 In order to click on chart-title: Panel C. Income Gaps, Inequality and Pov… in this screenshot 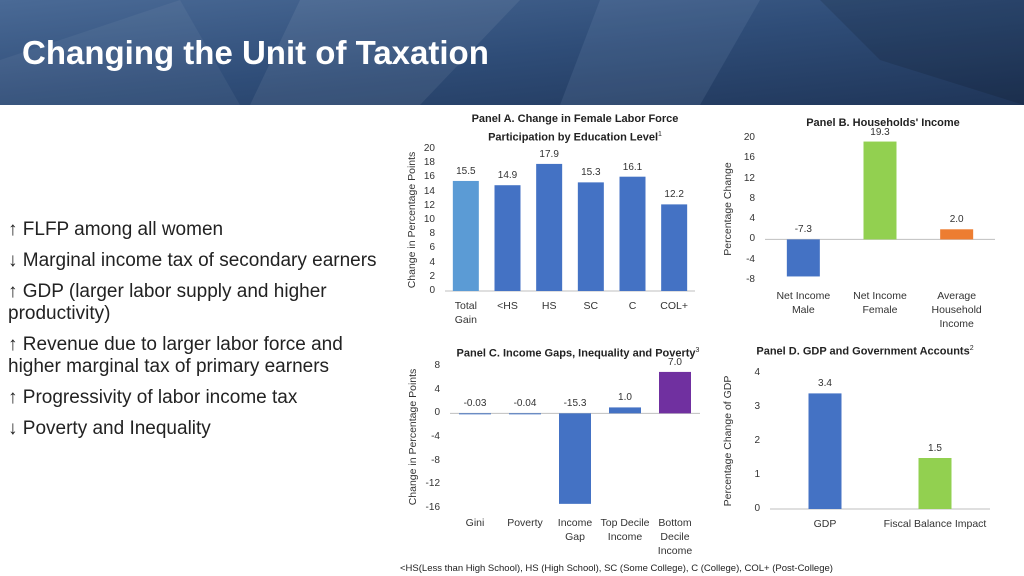, I will do `click(578, 352)`.